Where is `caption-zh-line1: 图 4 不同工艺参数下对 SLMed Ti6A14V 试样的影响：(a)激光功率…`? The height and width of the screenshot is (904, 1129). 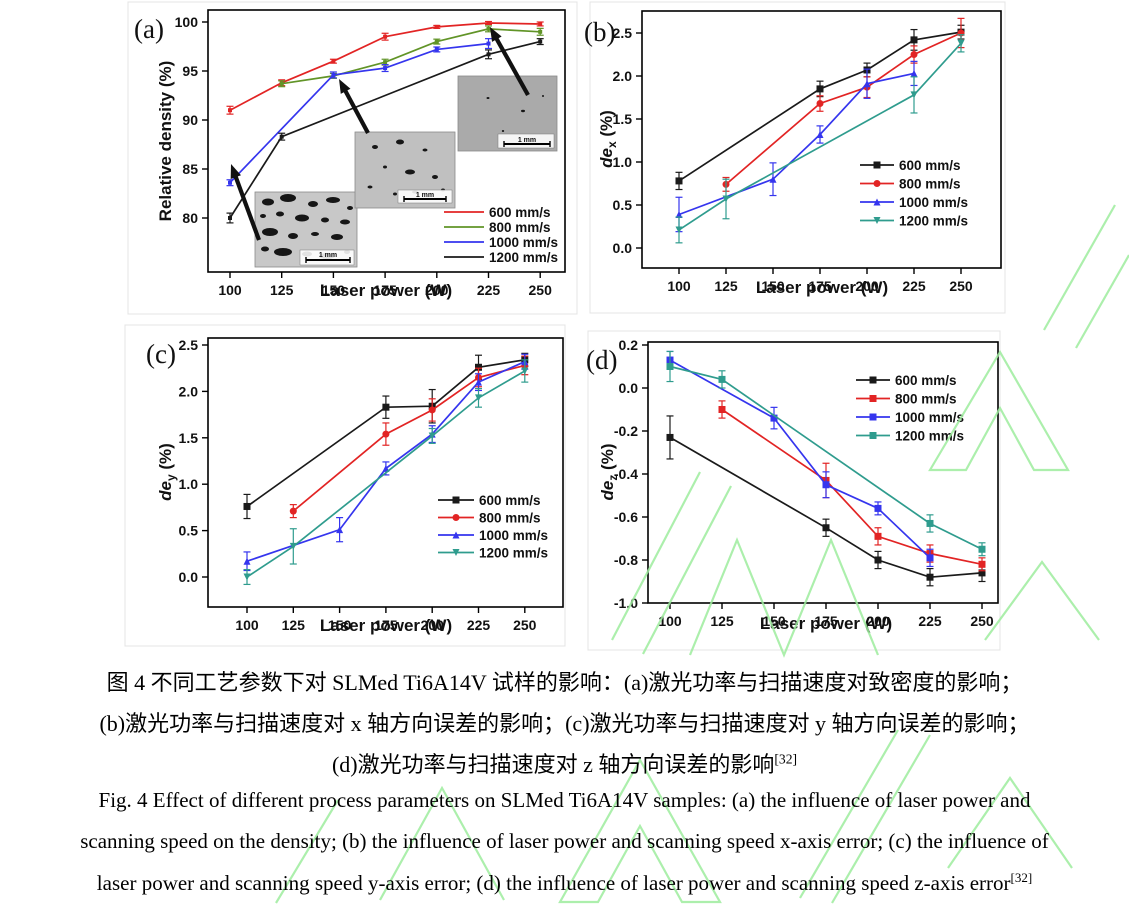
caption-zh-line1: 图 4 不同工艺参数下对 SLMed Ti6A14V 试样的影响：(a)激光功率… is located at coordinates (564, 682).